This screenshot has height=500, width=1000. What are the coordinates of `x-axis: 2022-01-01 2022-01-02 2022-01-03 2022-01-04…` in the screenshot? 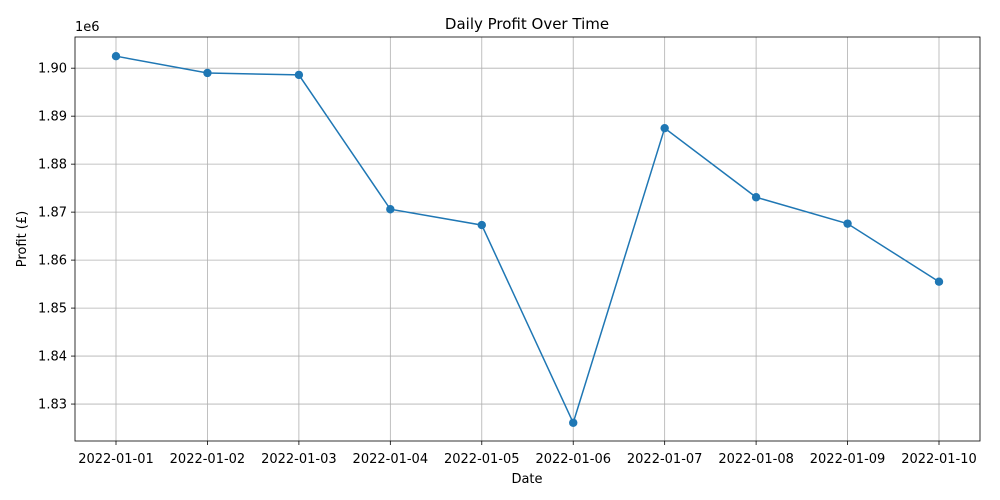 It's located at (527, 454).